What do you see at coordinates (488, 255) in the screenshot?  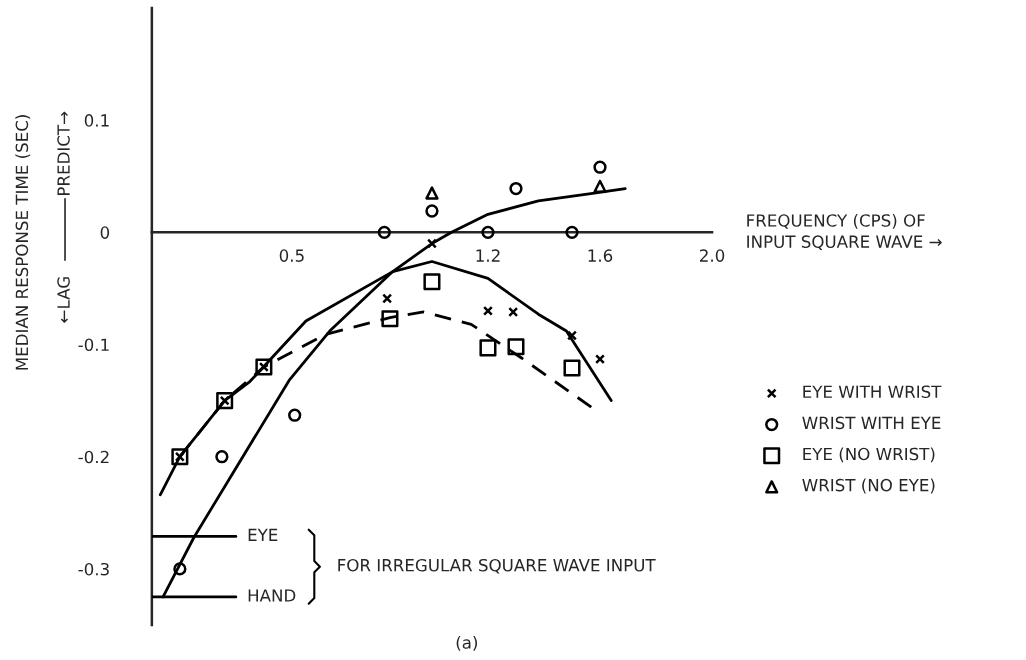 I see `x-tick-label: 1.2` at bounding box center [488, 255].